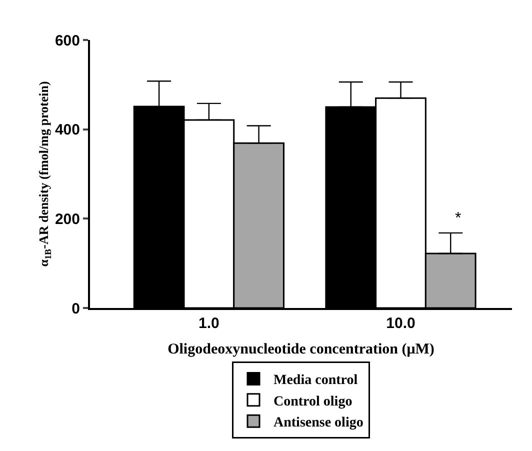 This screenshot has width=532, height=451. I want to click on annotation: *, so click(458, 218).